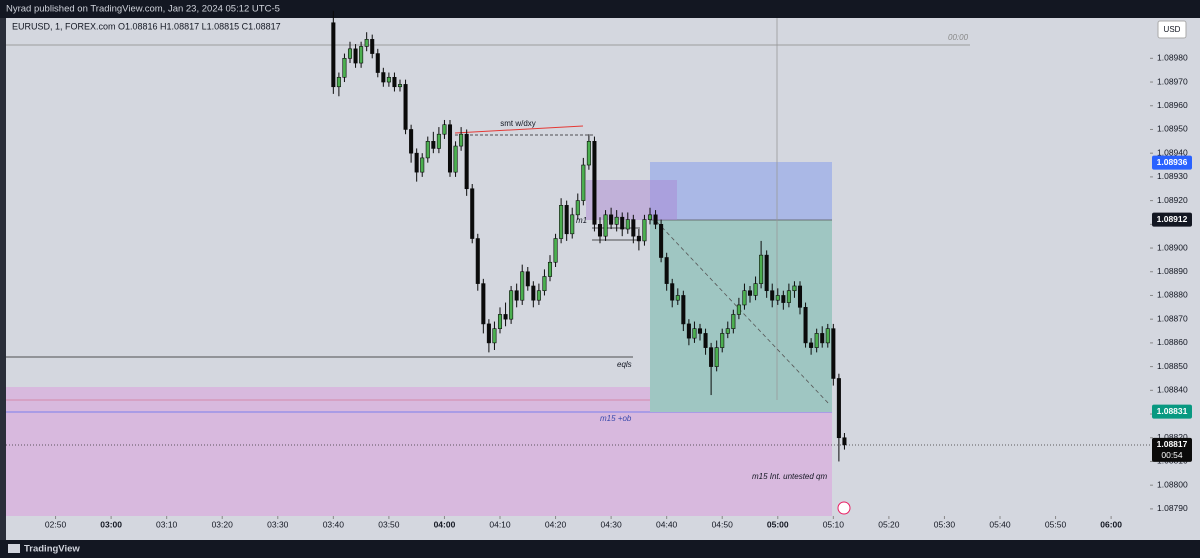 This screenshot has height=558, width=1200. Describe the element at coordinates (600, 549) in the screenshot. I see `footer-bar` at that location.